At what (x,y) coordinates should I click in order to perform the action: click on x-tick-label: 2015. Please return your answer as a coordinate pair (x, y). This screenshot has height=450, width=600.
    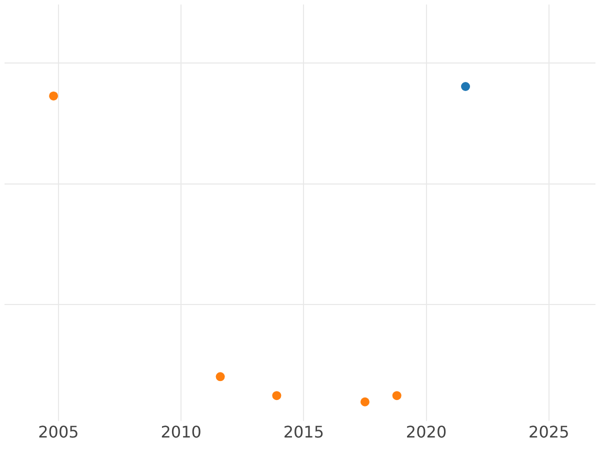
    Looking at the image, I should click on (303, 432).